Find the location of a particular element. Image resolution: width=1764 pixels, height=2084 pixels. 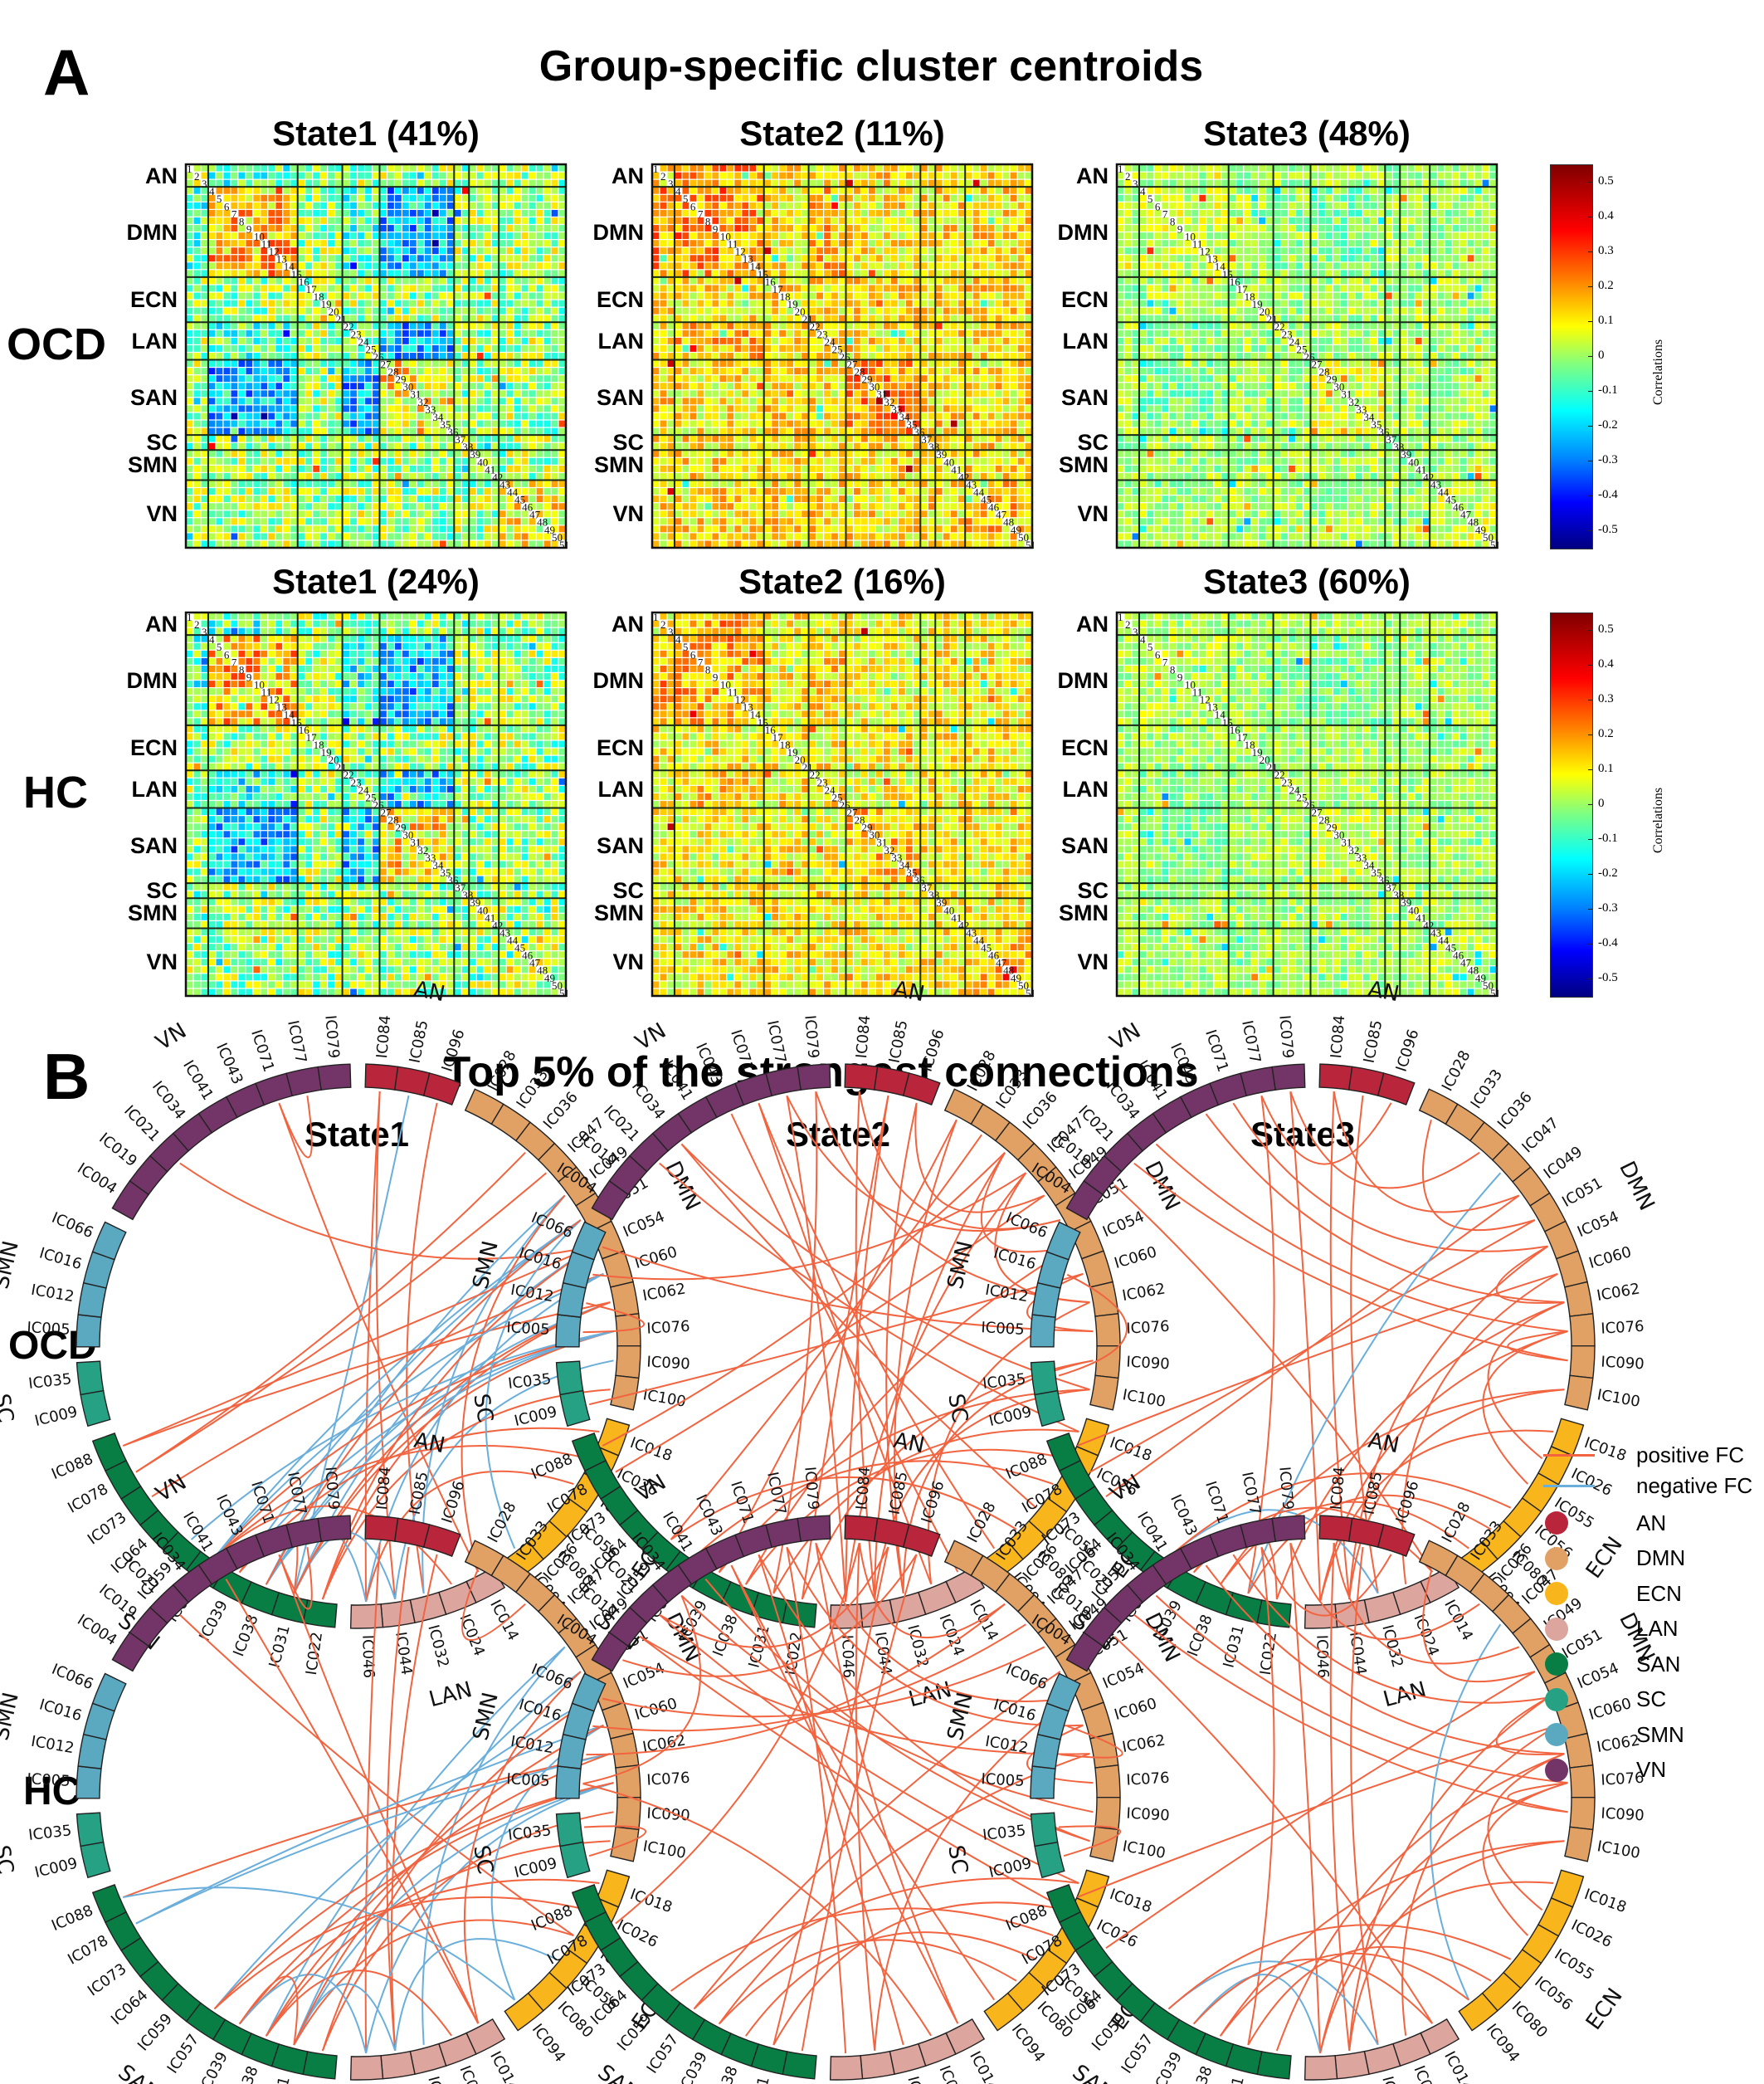

network-label-san: SAN is located at coordinates (620, 397).